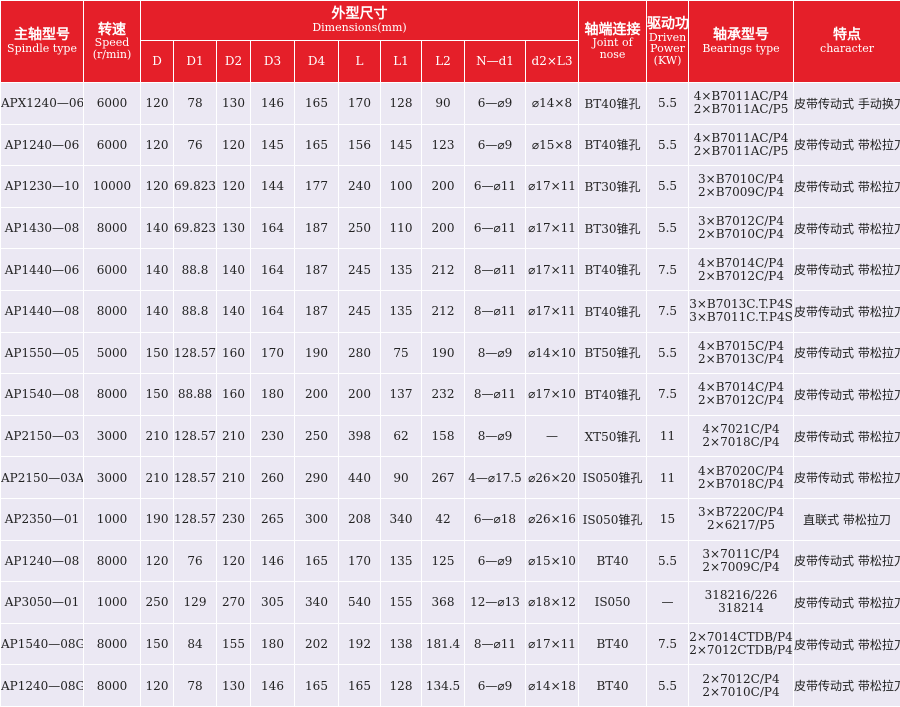 Image resolution: width=900 pixels, height=707 pixels. What do you see at coordinates (613, 436) in the screenshot?
I see `table-cell: XT50锥孔` at bounding box center [613, 436].